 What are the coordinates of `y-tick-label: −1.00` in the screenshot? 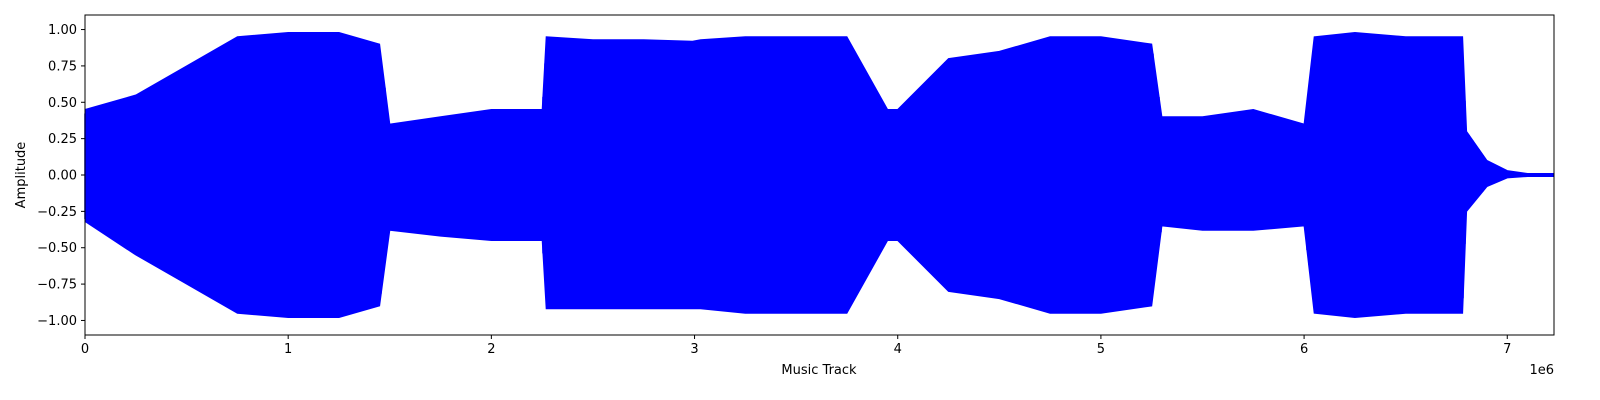 It's located at (57, 321).